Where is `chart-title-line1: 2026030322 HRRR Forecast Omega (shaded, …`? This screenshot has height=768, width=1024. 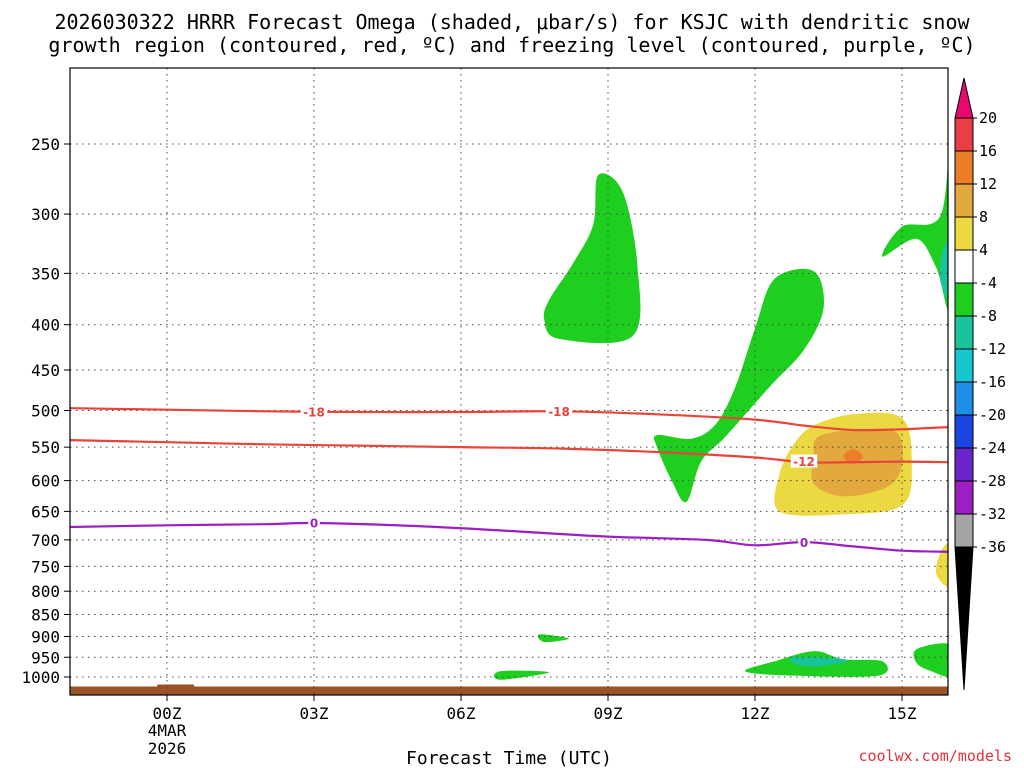 chart-title-line1: 2026030322 HRRR Forecast Omega (shaded, … is located at coordinates (512, 22).